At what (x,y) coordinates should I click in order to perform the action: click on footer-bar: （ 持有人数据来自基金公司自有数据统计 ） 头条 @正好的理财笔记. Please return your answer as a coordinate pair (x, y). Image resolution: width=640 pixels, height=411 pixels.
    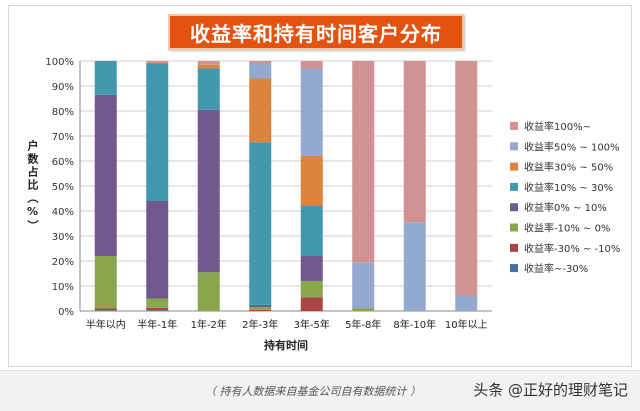
    Looking at the image, I should click on (320, 390).